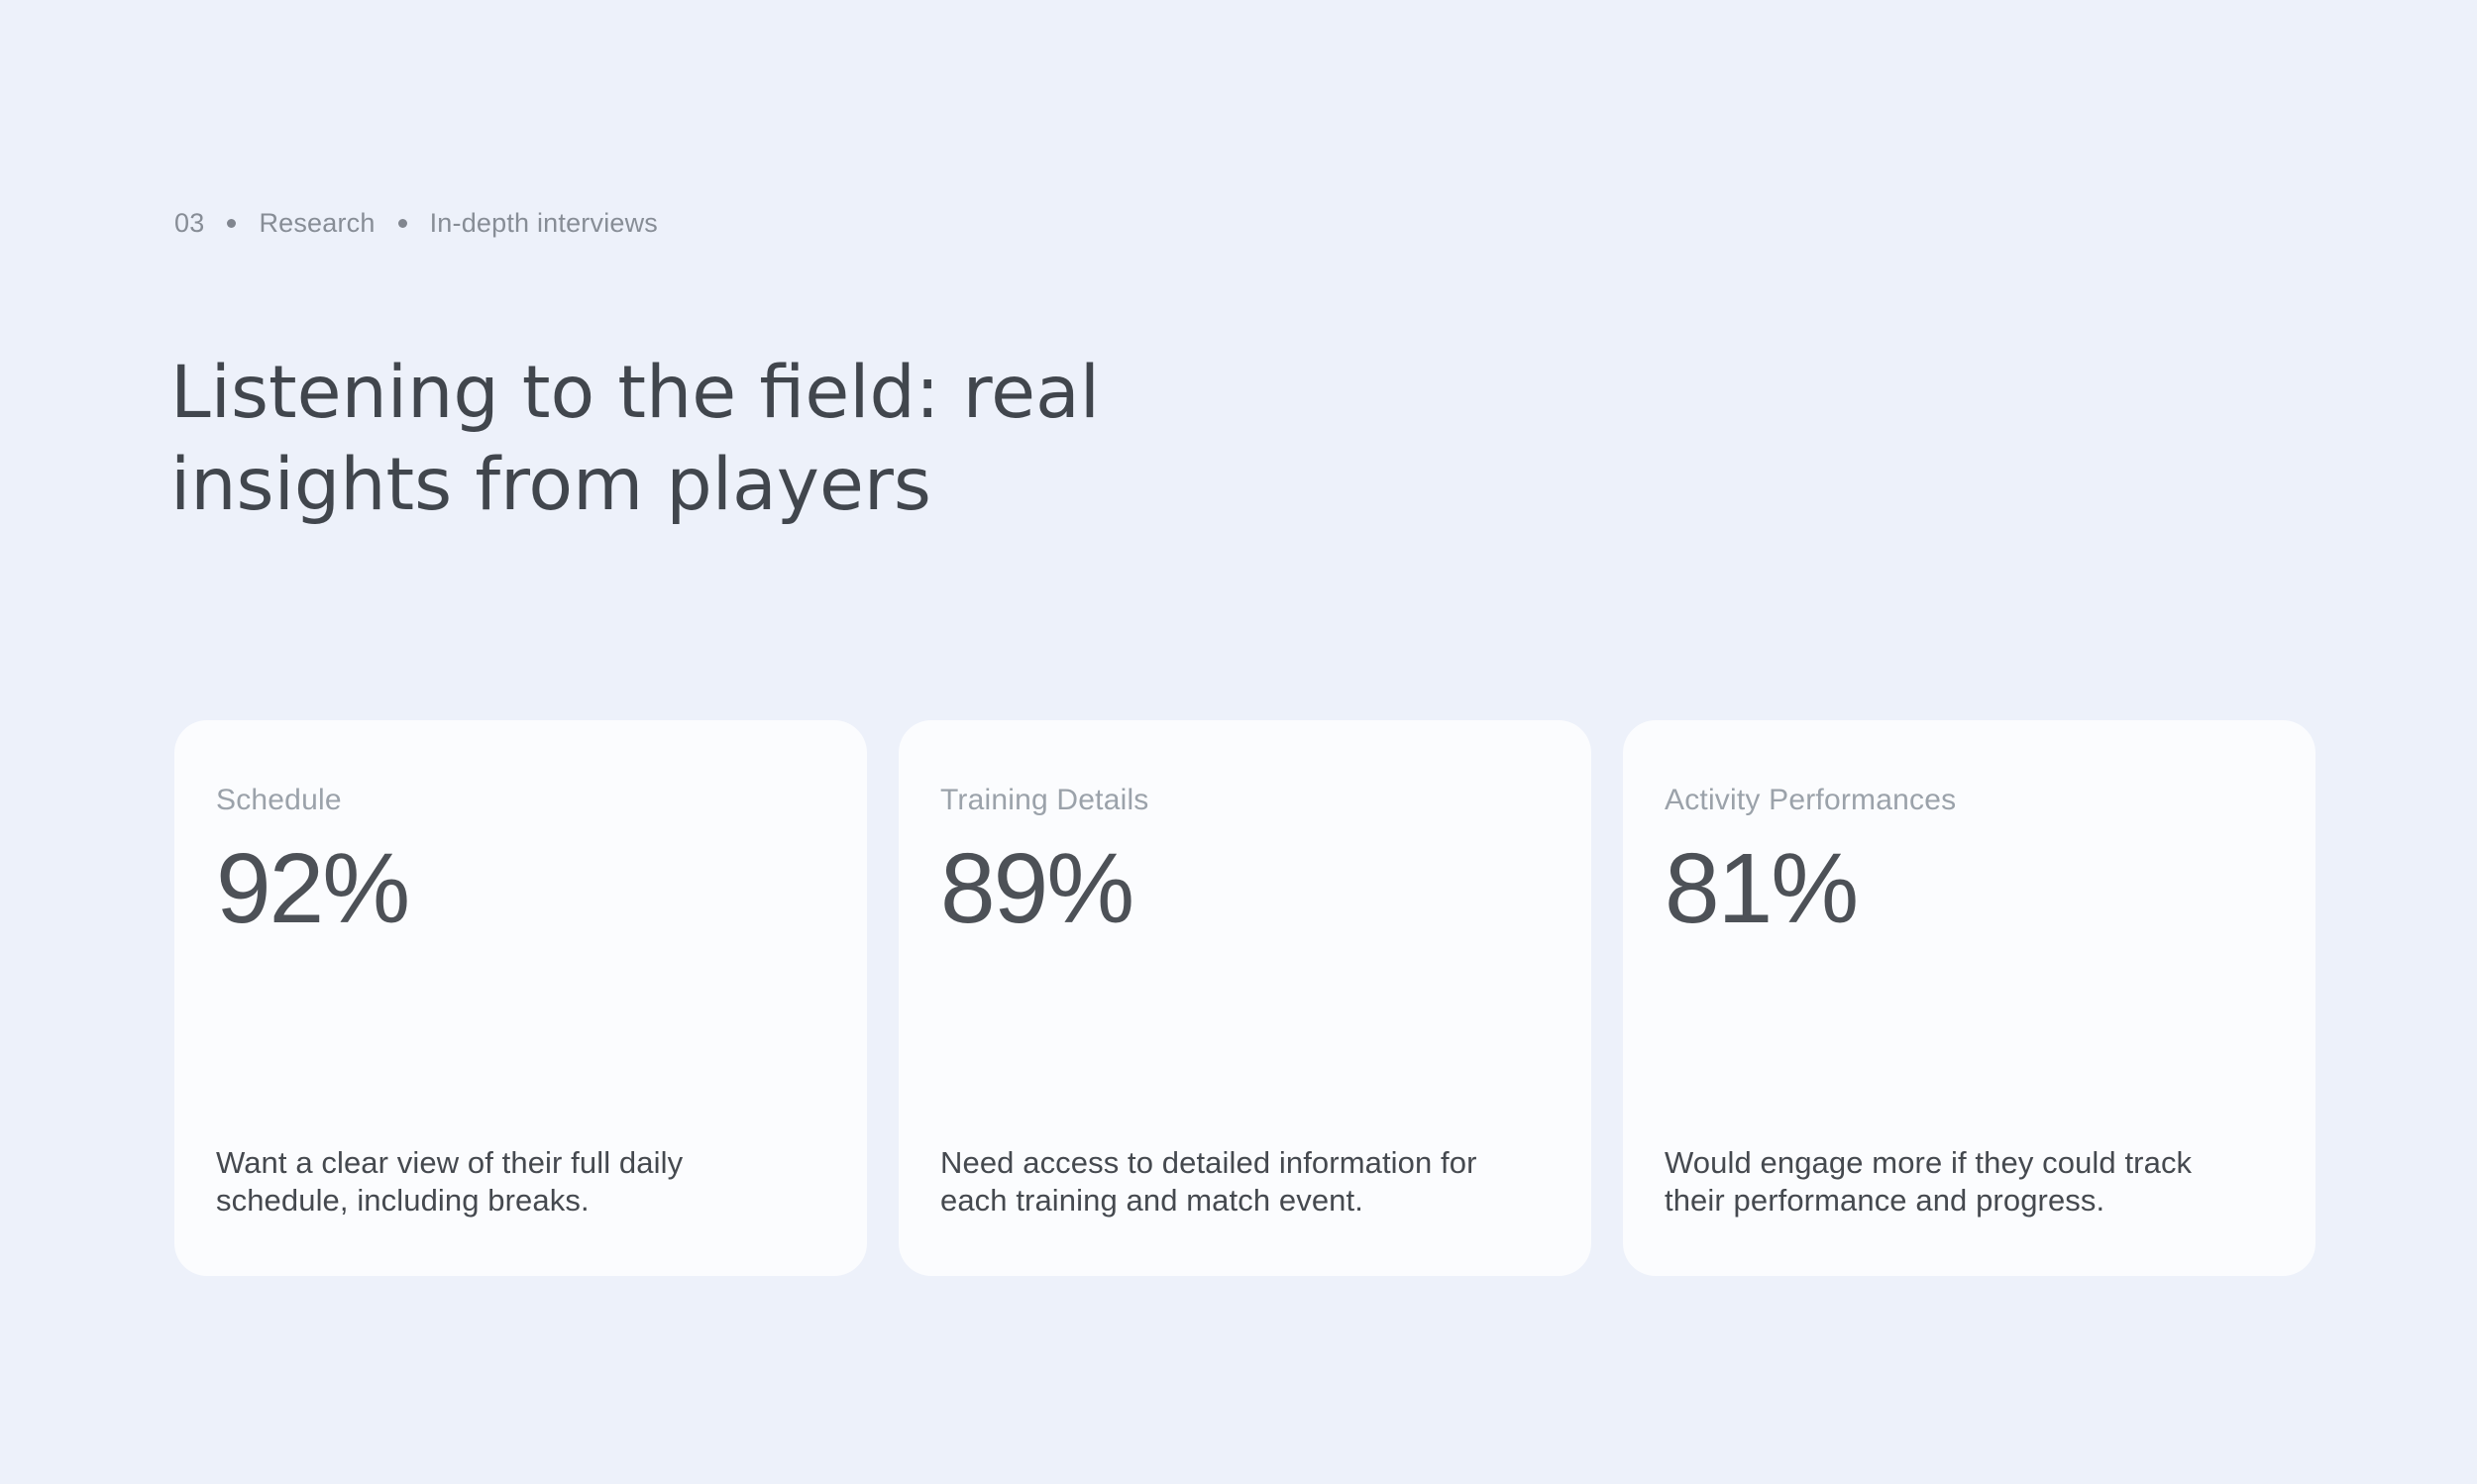 Image resolution: width=2477 pixels, height=1484 pixels. I want to click on stat-card-label: Schedule, so click(279, 800).